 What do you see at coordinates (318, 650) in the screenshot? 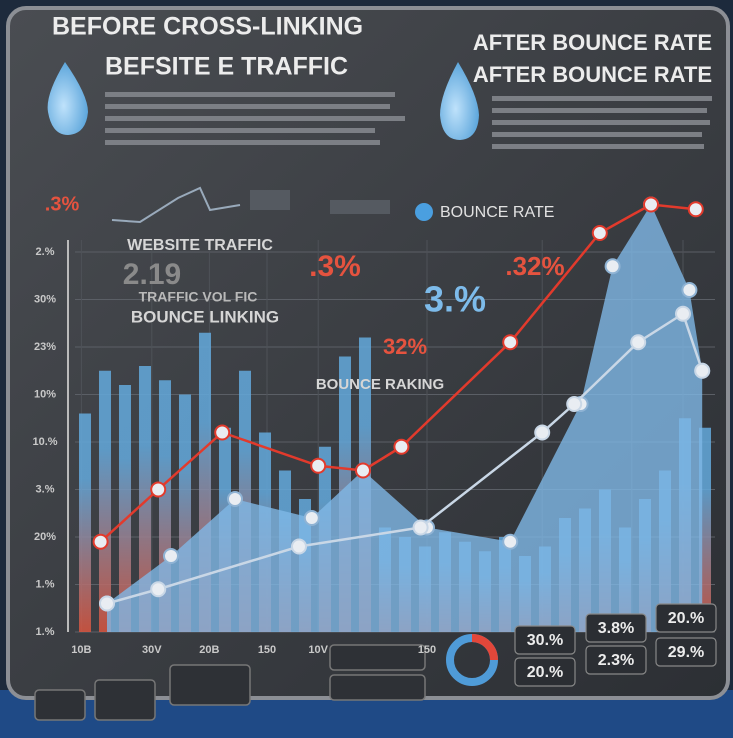
I see `x-tick-label: 10V` at bounding box center [318, 650].